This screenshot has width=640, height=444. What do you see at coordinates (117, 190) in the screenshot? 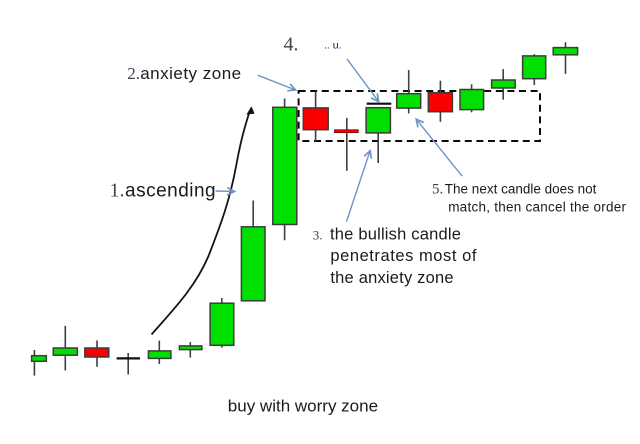
I see `svg-text: 1.` at bounding box center [117, 190].